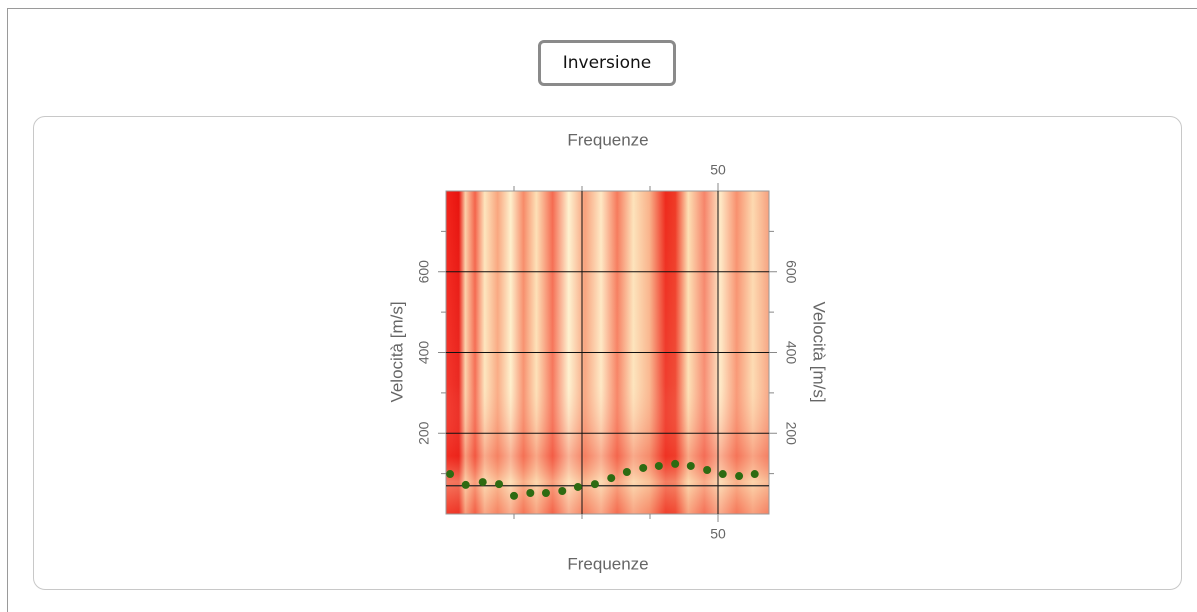  I want to click on x-axis-label: Frequenze, so click(607, 563).